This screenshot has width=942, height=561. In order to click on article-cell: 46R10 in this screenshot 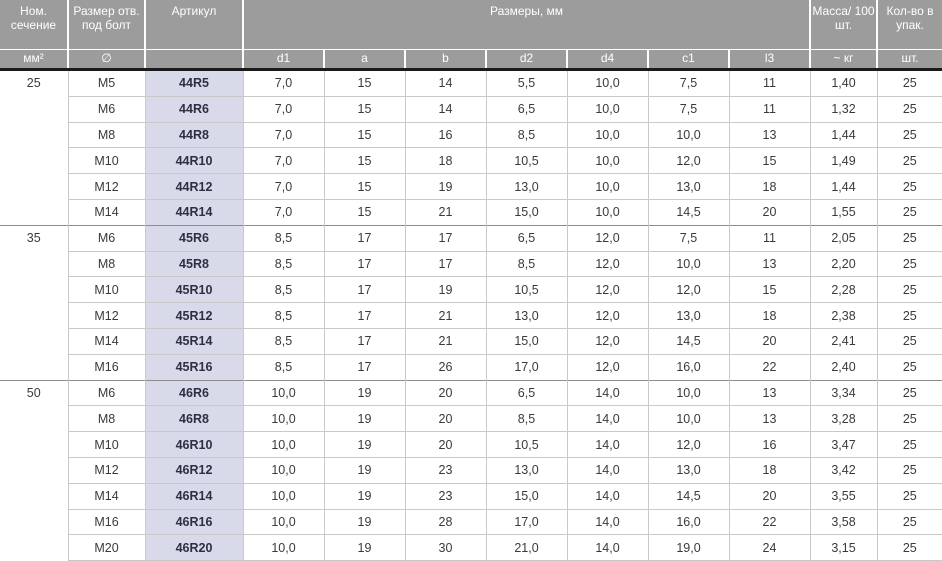, I will do `click(193, 444)`.